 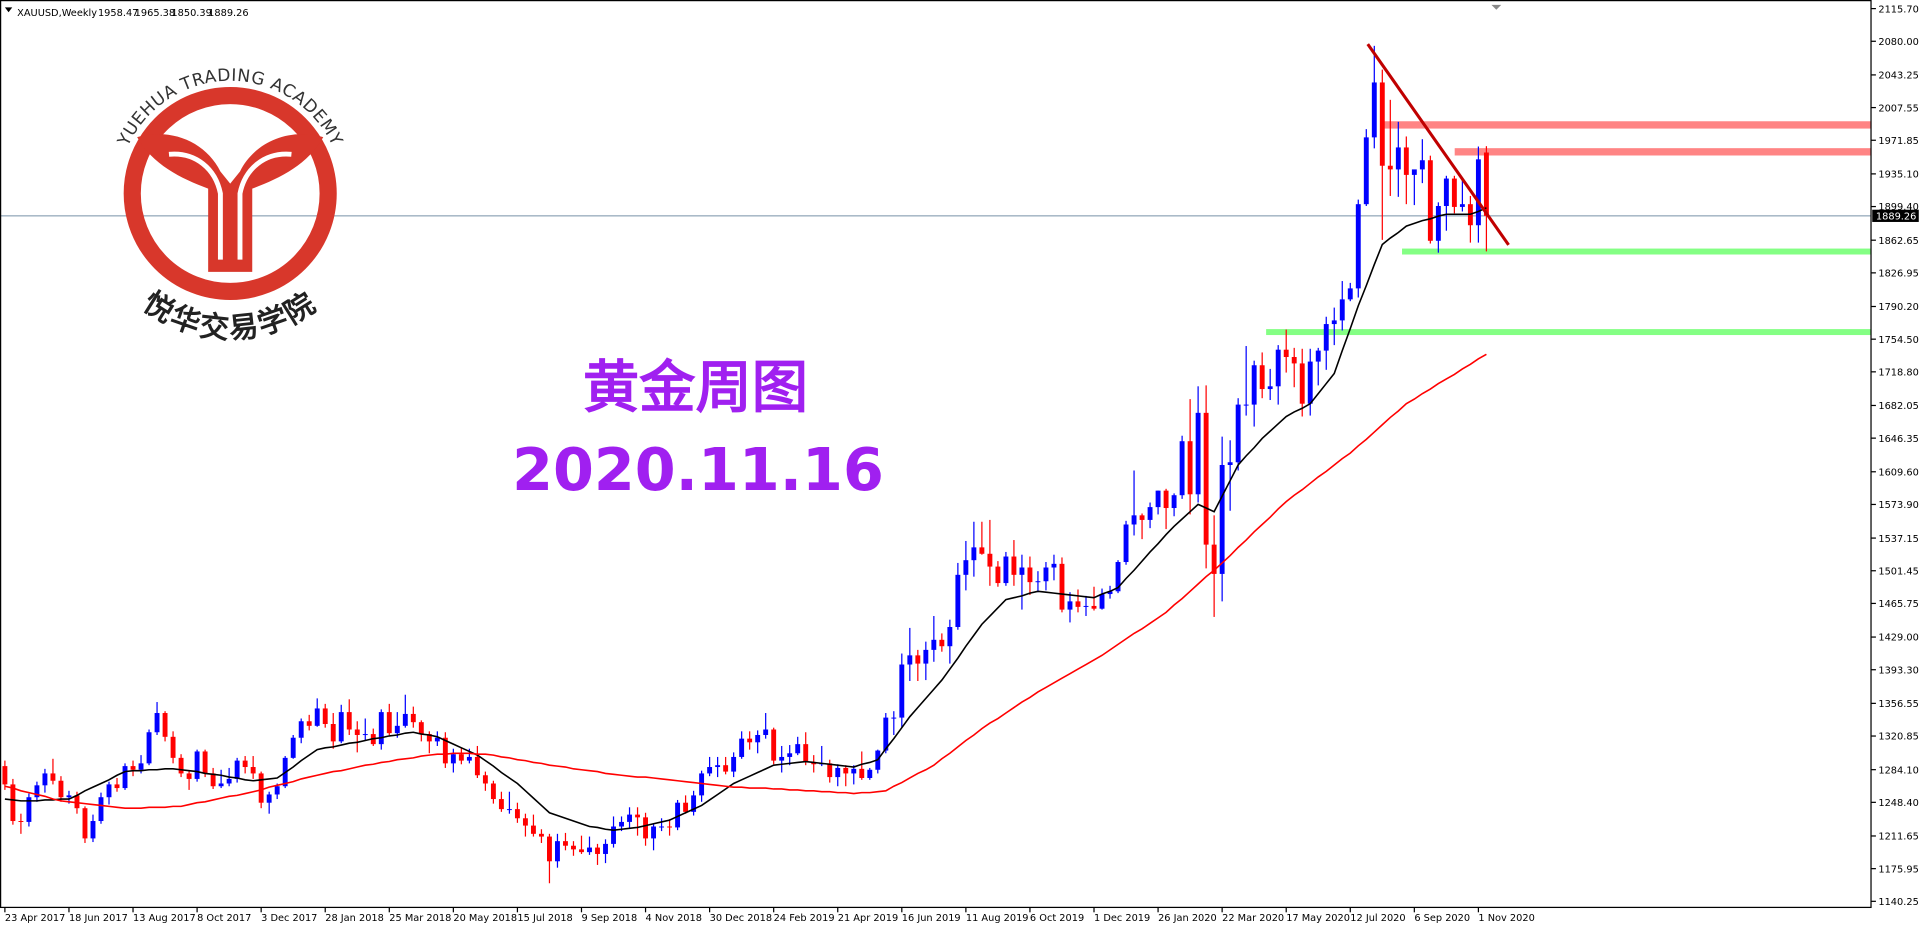 What do you see at coordinates (544, 918) in the screenshot?
I see `x-tick-label: 15 Jul 2018` at bounding box center [544, 918].